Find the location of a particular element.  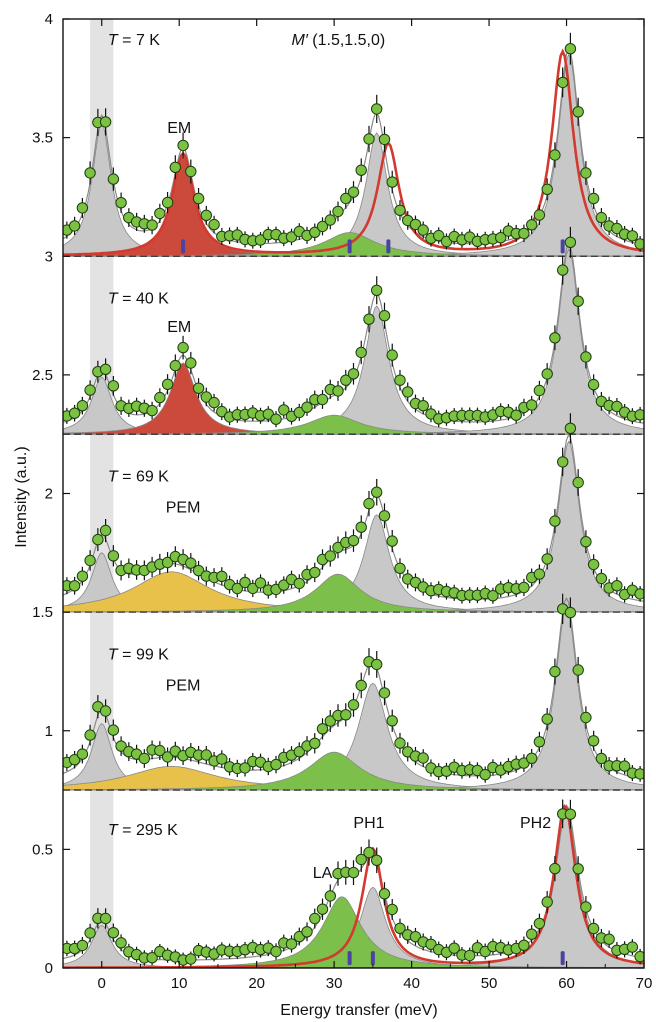

x-tick-label: 60 is located at coordinates (566, 983).